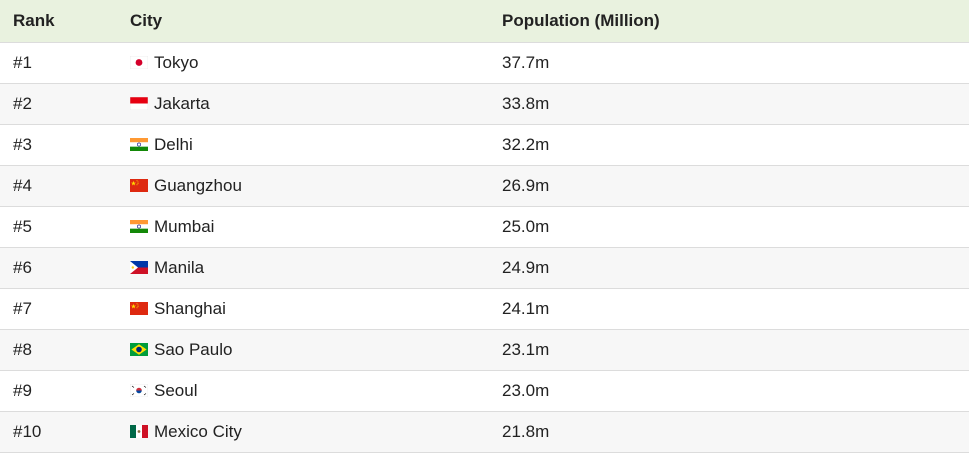  I want to click on city-cell-content: Manila, so click(309, 268).